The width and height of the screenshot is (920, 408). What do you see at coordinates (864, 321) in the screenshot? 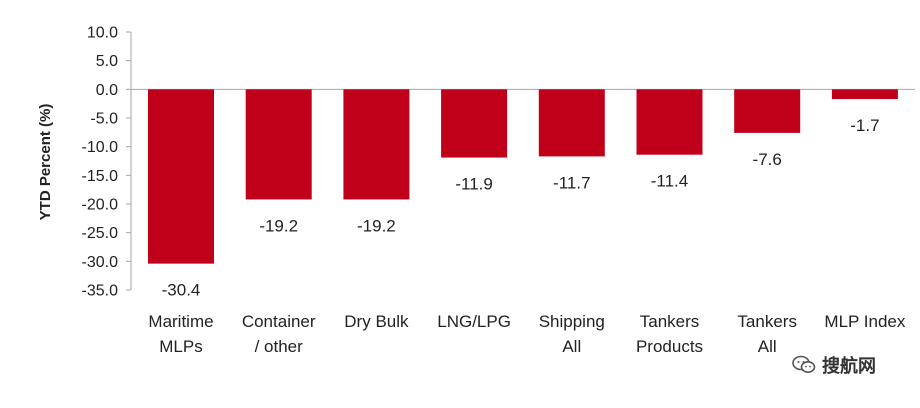
I see `x-category-label: MLP Index` at bounding box center [864, 321].